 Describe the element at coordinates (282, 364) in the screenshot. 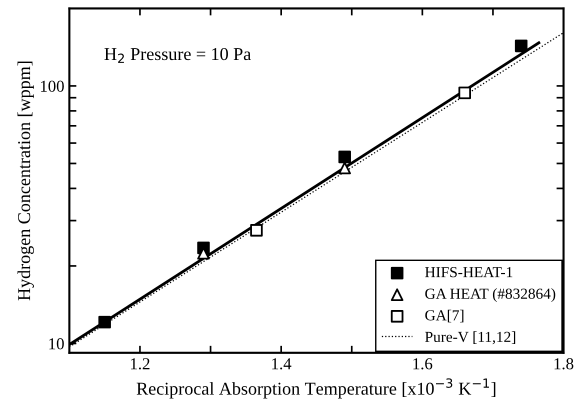

I see `x-tick-label: 1.4` at that location.